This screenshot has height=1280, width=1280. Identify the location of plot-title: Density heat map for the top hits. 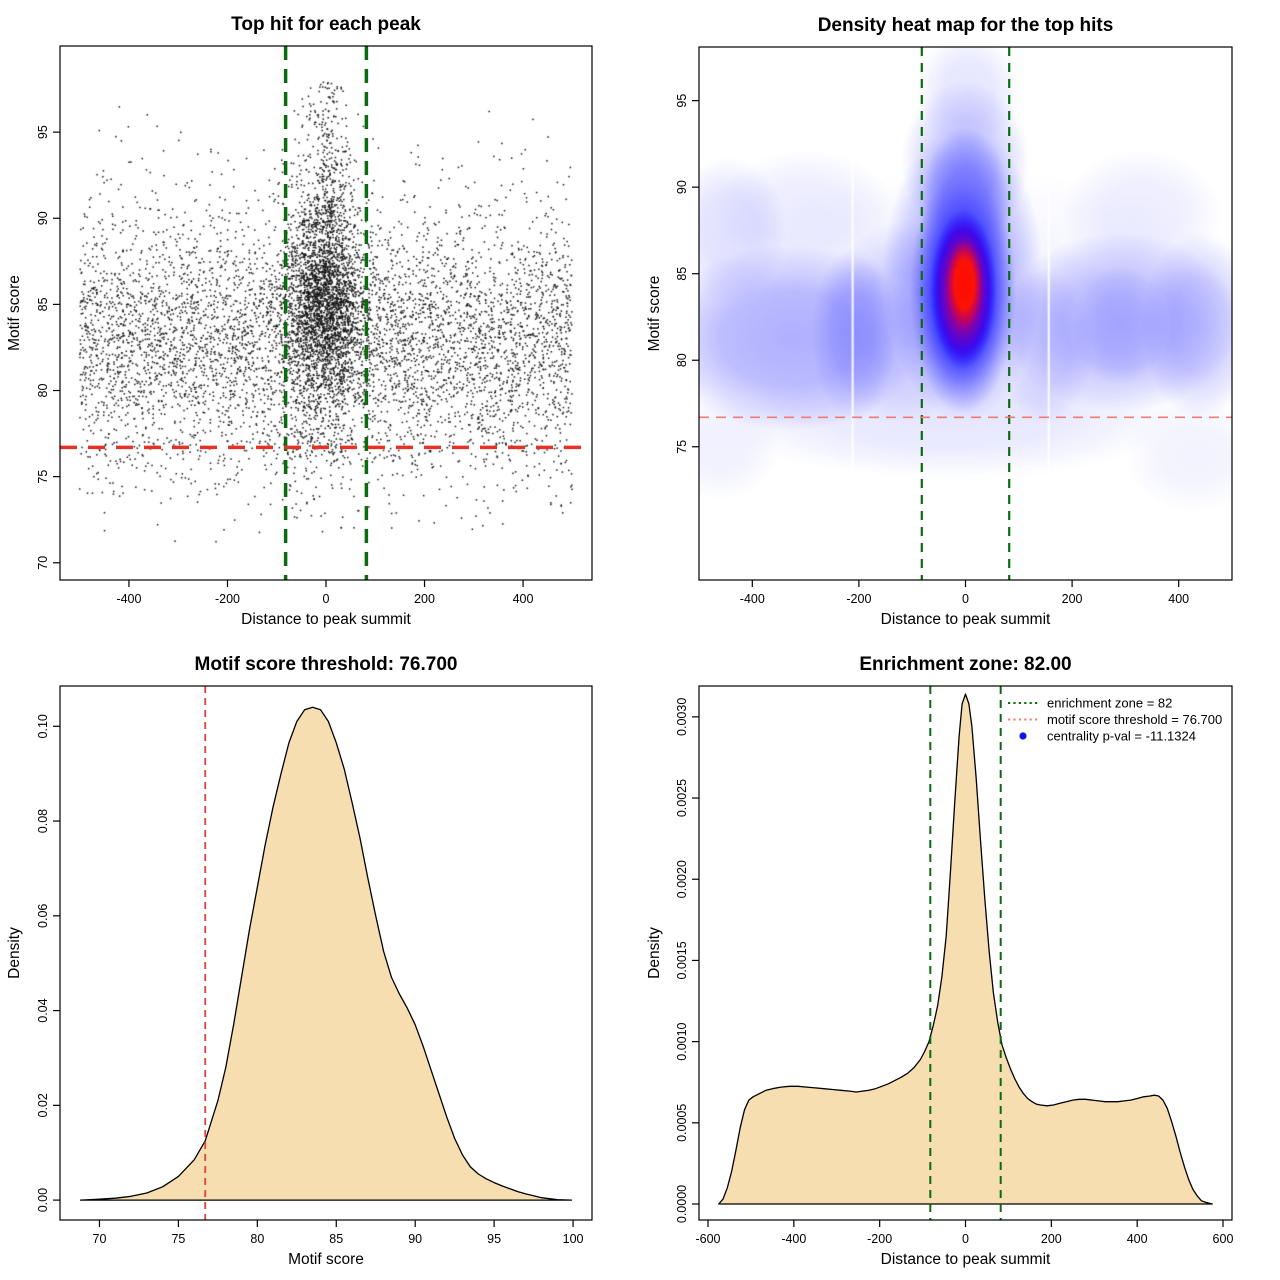
(966, 25).